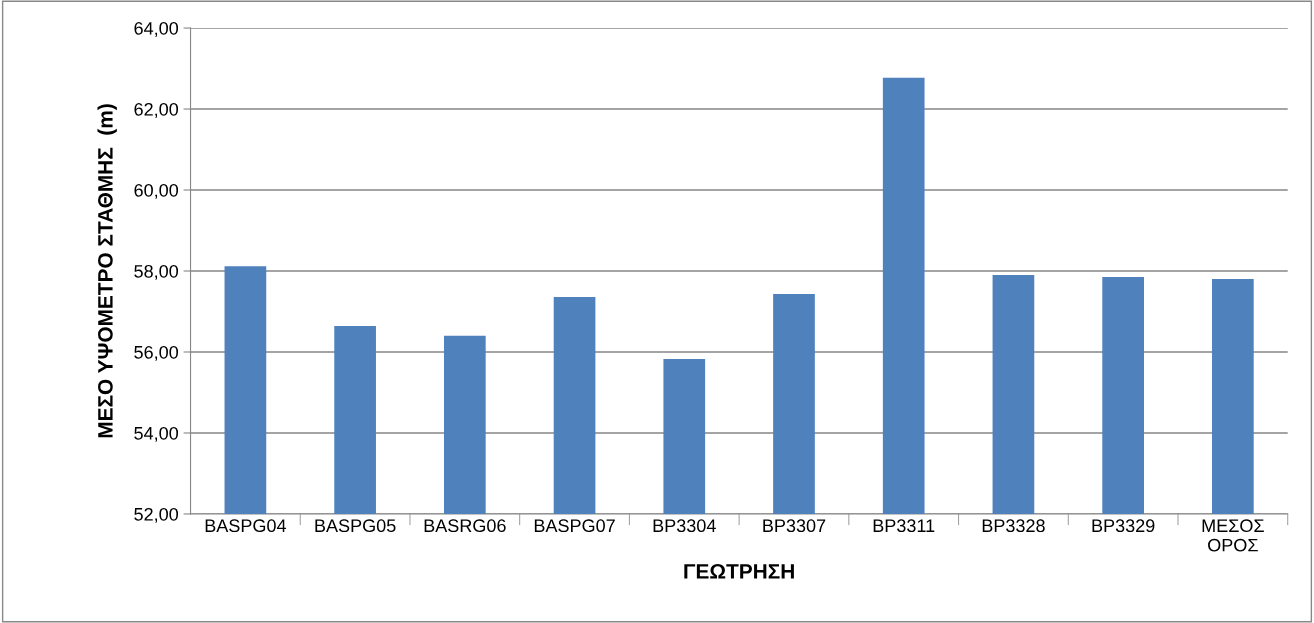 This screenshot has height=623, width=1314. I want to click on x-tick-label: BP3304, so click(684, 526).